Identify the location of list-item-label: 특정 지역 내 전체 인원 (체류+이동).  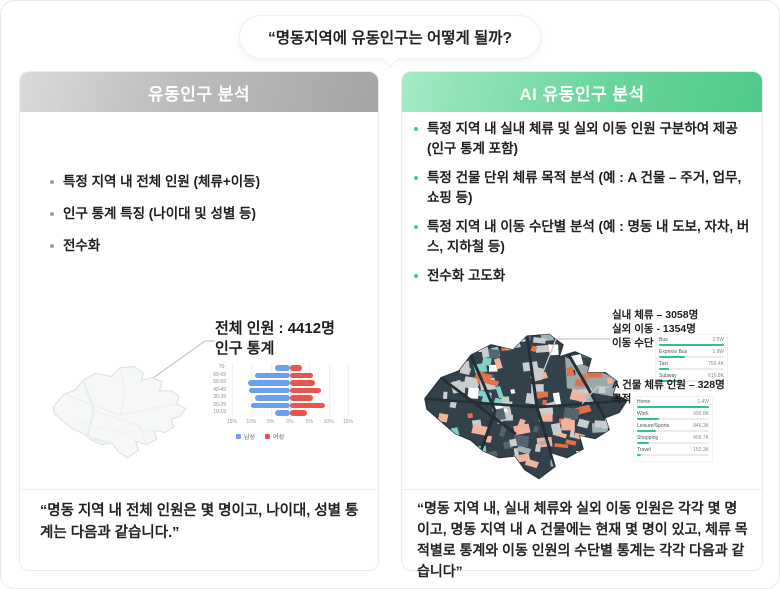
(162, 181).